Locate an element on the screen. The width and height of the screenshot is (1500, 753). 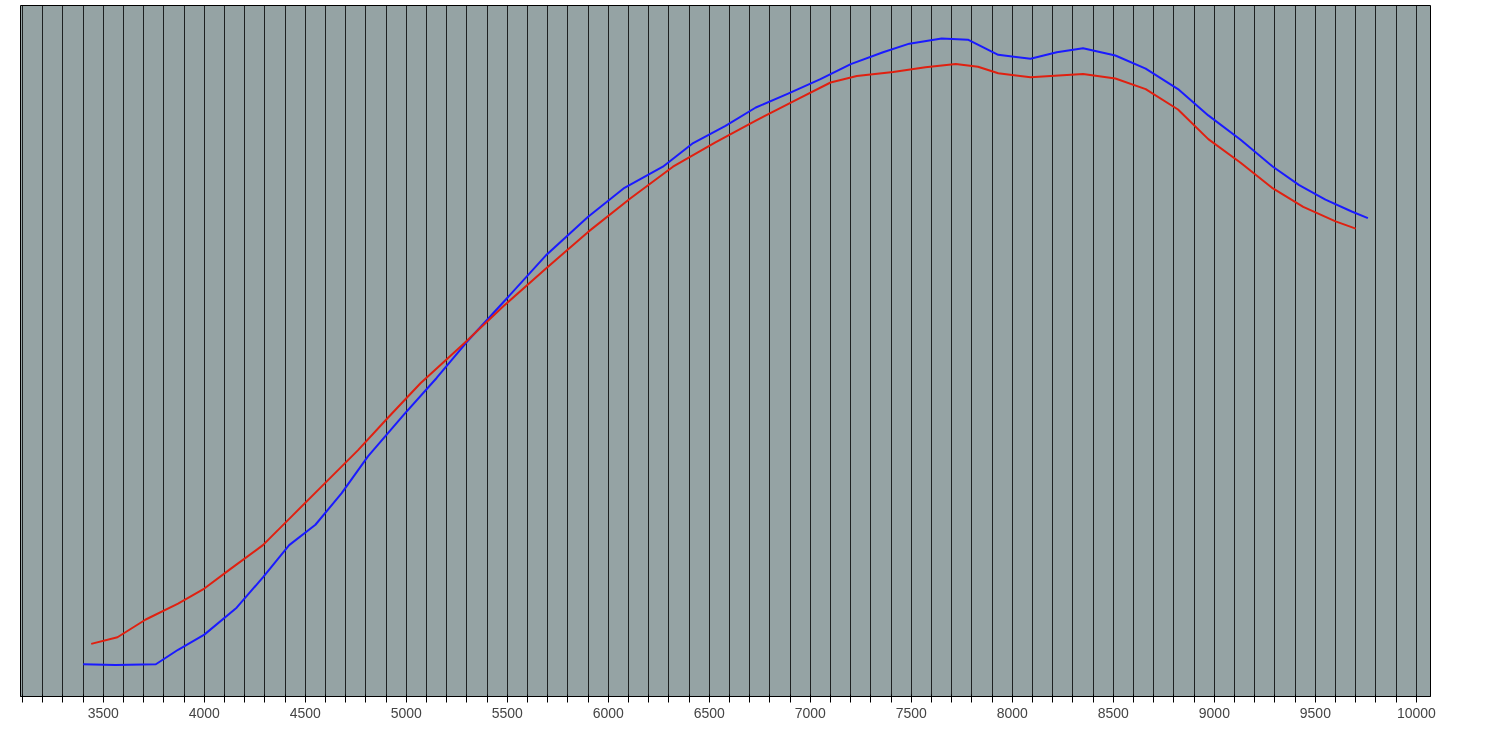
x-tick-label: 4000 is located at coordinates (204, 712).